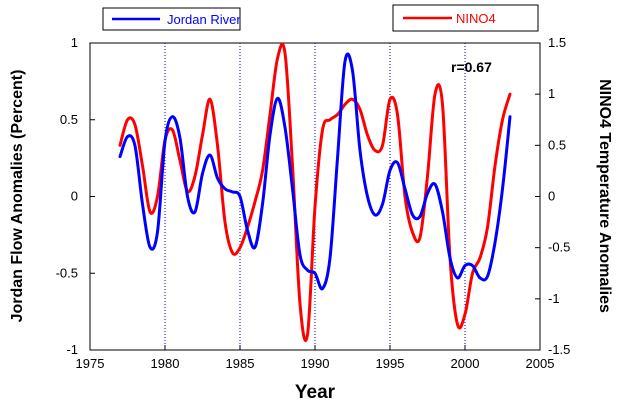 Image resolution: width=620 pixels, height=406 pixels. What do you see at coordinates (465, 363) in the screenshot?
I see `x-tick-label: 2000` at bounding box center [465, 363].